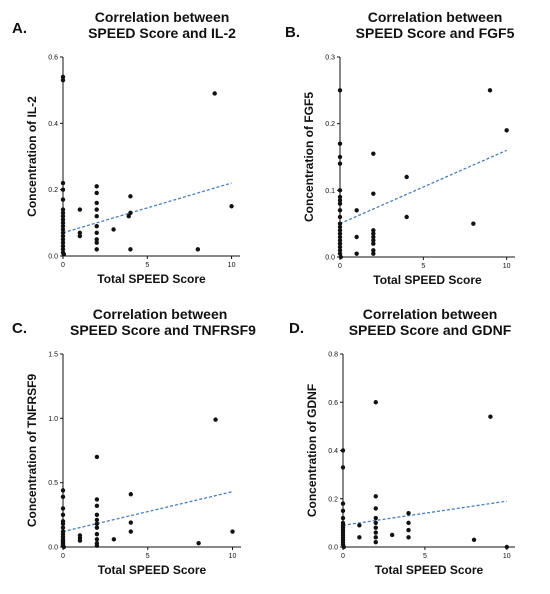  I want to click on y-axis-label: Concentration of TNFRSF9, so click(32, 451).